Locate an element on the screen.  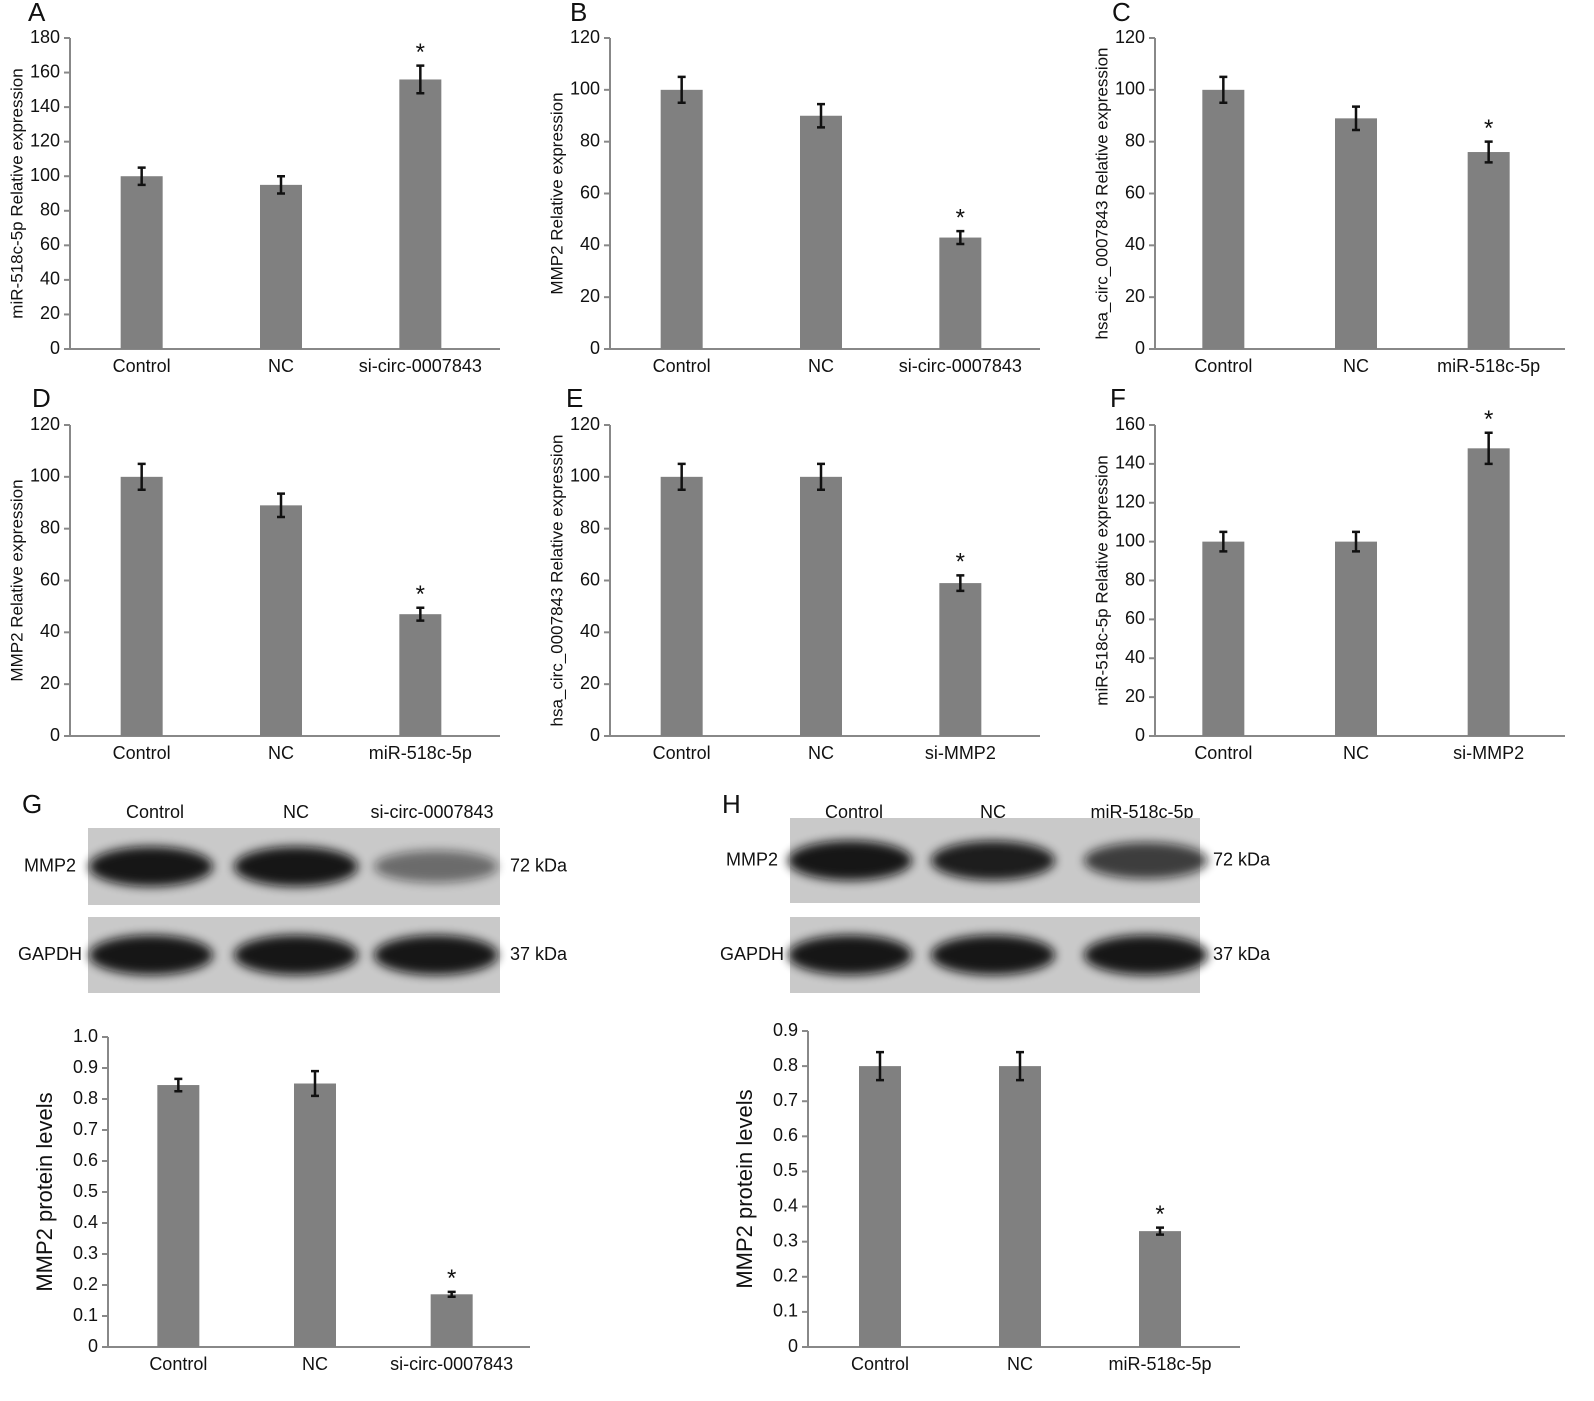
y-tick-label: 0.2 is located at coordinates (85, 1284).